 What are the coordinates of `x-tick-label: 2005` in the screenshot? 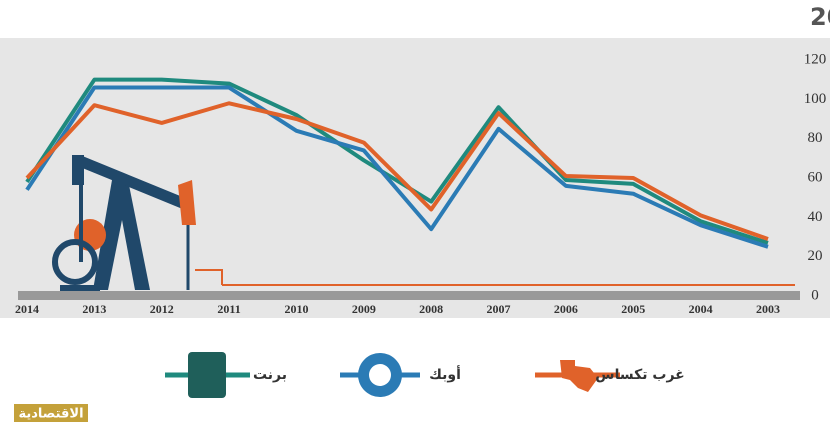 It's located at (633, 309).